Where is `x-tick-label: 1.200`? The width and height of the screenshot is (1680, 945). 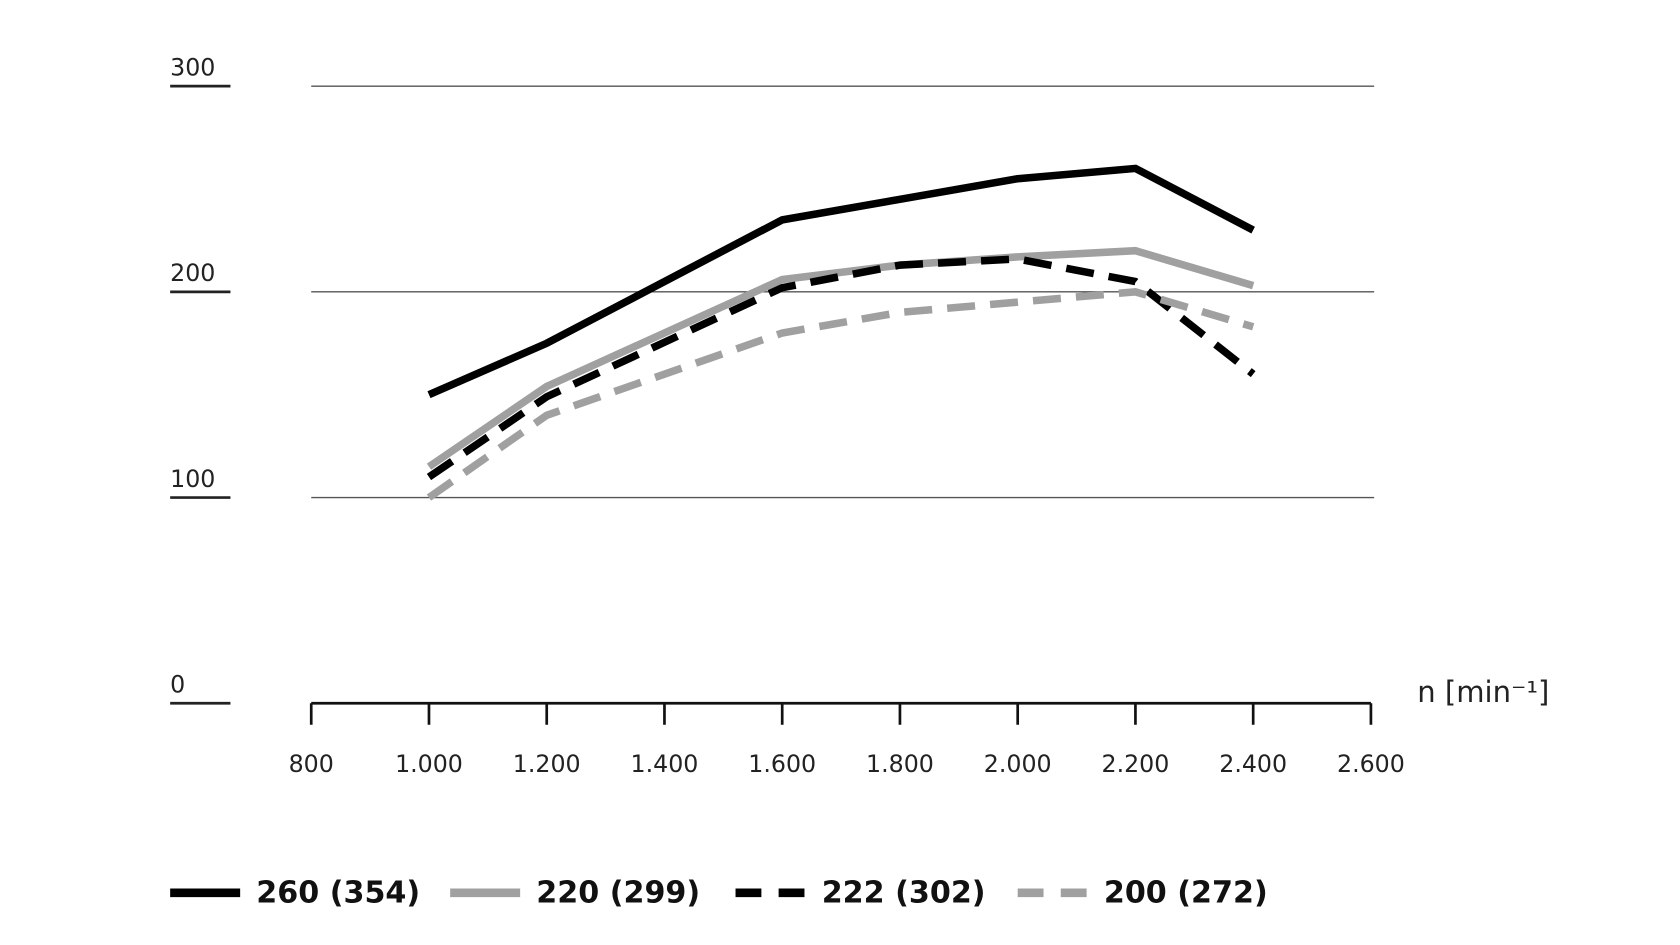 x-tick-label: 1.200 is located at coordinates (547, 764).